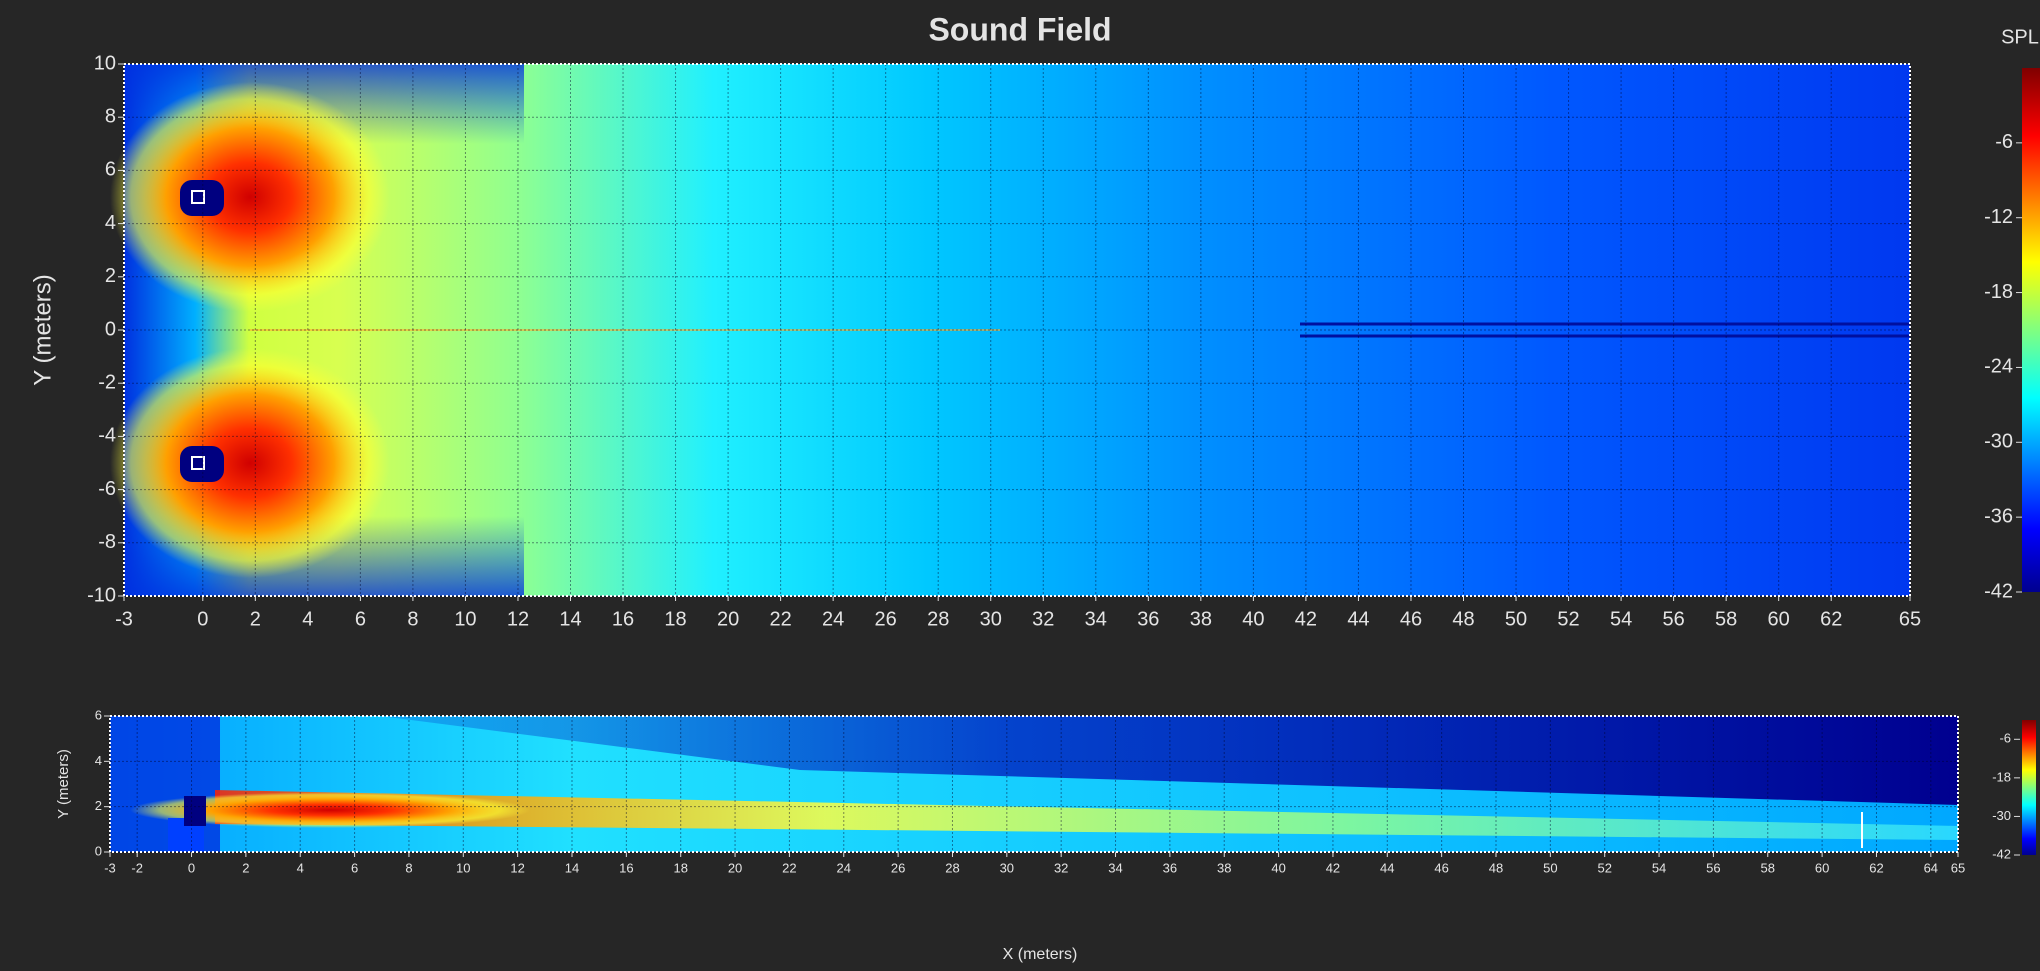 This screenshot has width=2040, height=971. What do you see at coordinates (1096, 619) in the screenshot?
I see `x-tick-label: 34` at bounding box center [1096, 619].